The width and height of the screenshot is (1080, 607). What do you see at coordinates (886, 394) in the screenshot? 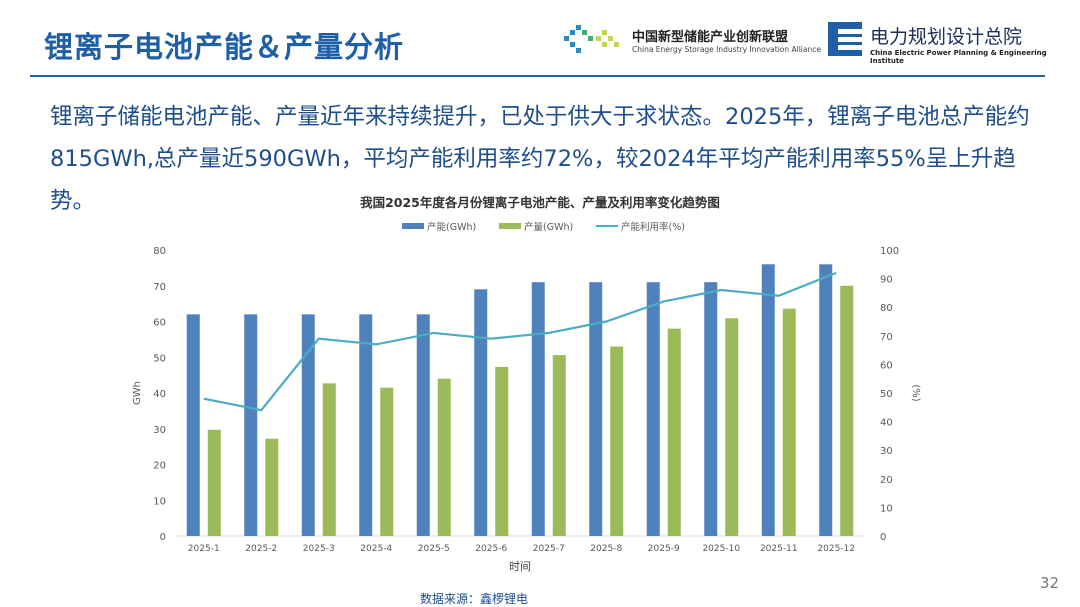
I see `y2-tick-label: 50` at bounding box center [886, 394].